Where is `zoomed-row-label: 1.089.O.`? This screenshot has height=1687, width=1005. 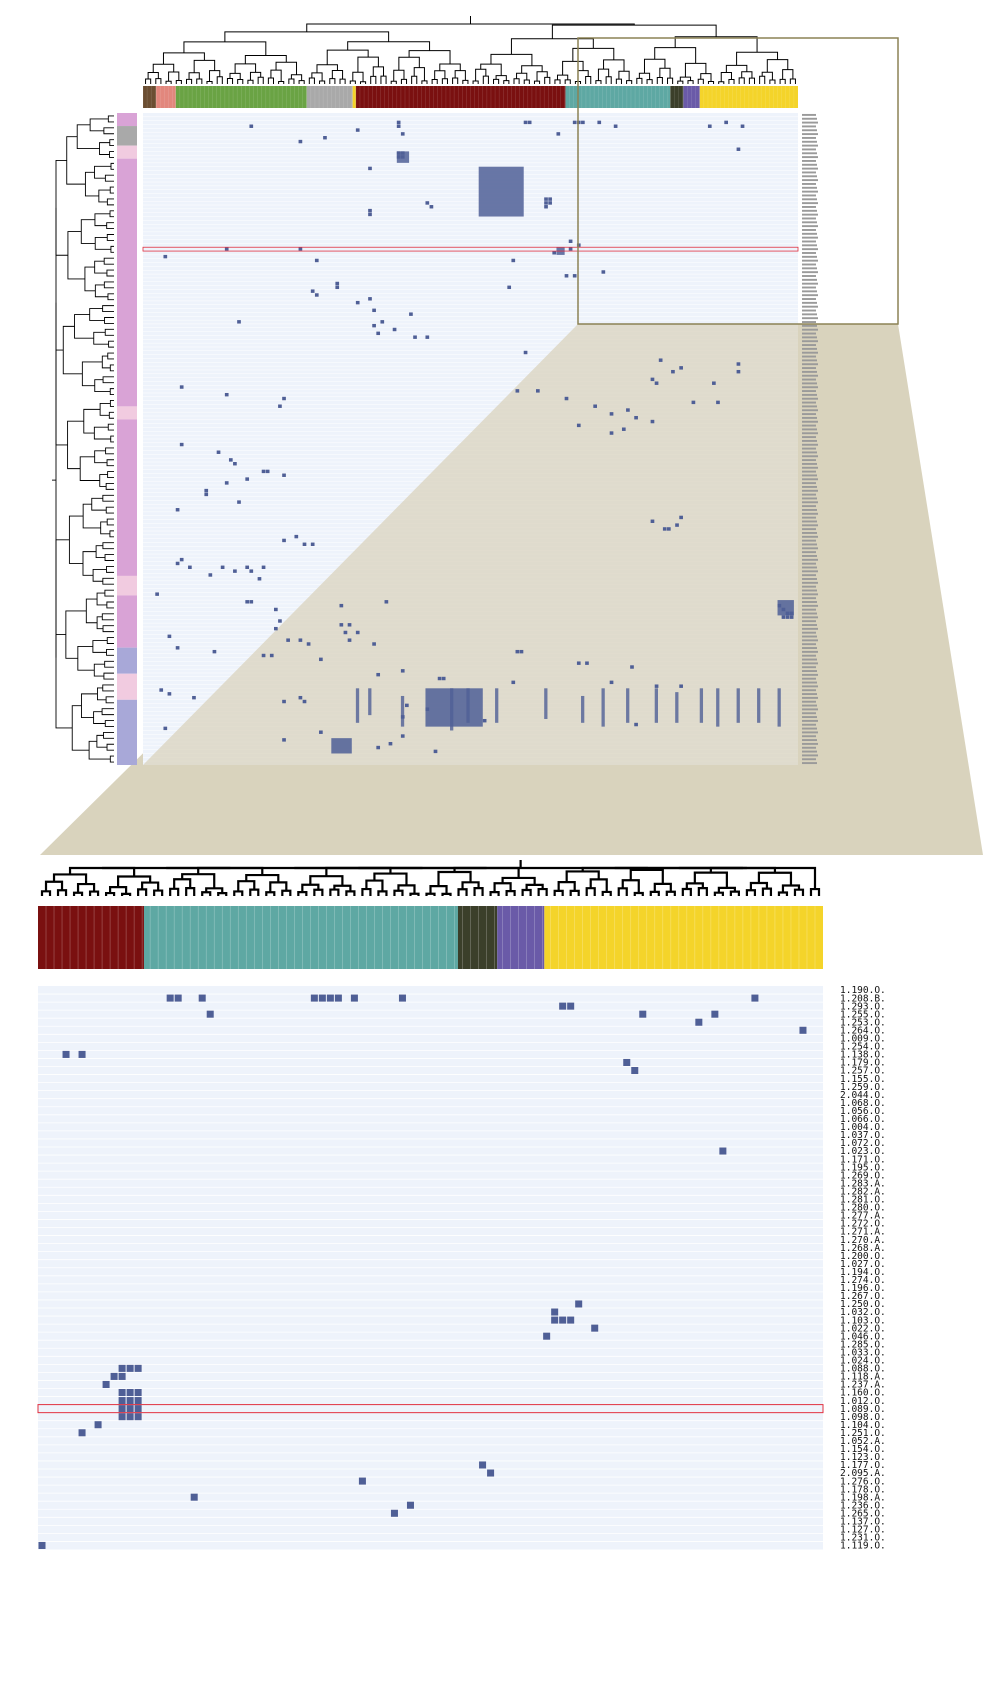
zoomed-row-label: 1.089.O. is located at coordinates (863, 1409).